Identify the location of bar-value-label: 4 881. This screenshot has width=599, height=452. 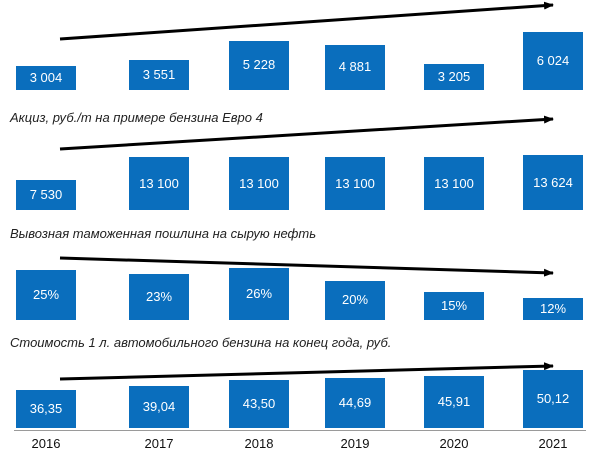
(355, 67).